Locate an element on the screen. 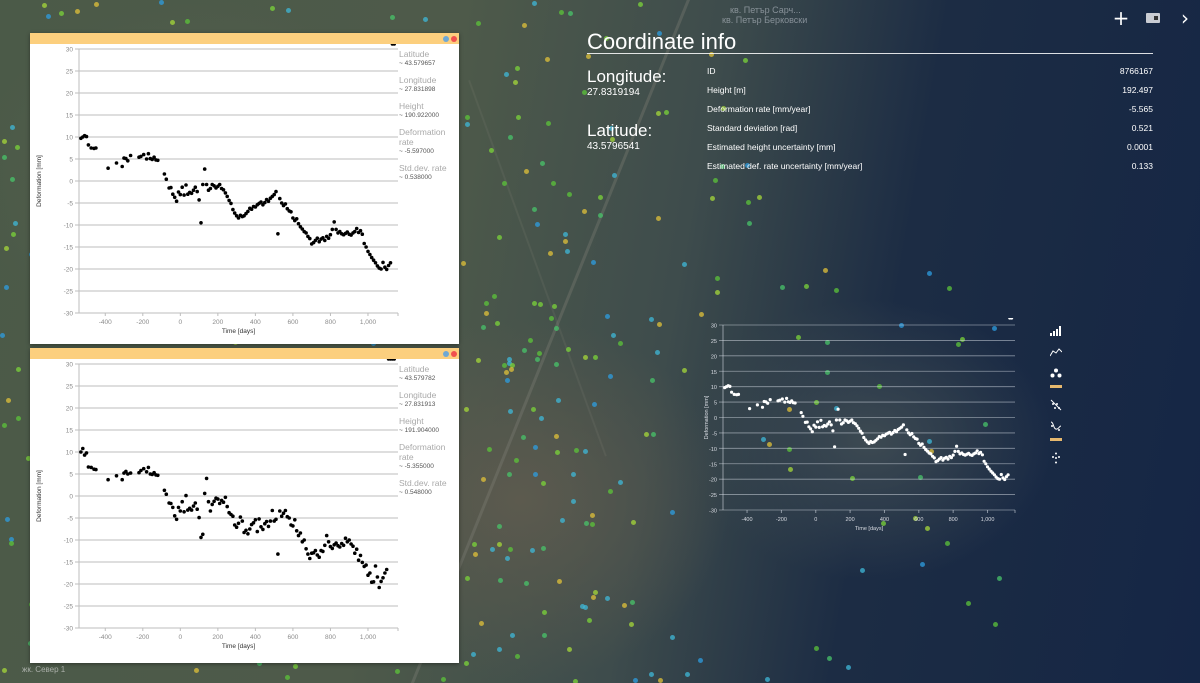 Image resolution: width=1200 pixels, height=683 pixels. scatter-dots-icon is located at coordinates (1056, 372).